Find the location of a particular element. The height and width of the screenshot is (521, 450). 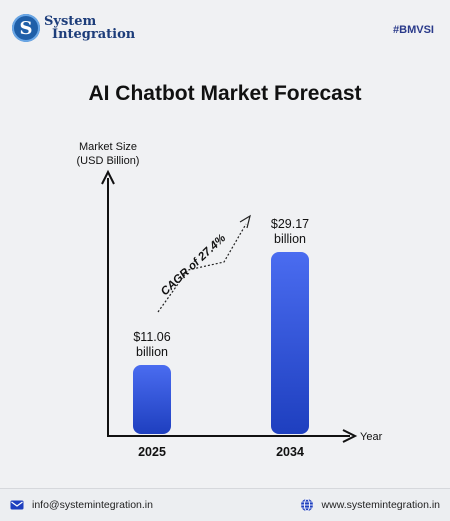

footer-email: info@systemintegration.in is located at coordinates (81, 505).